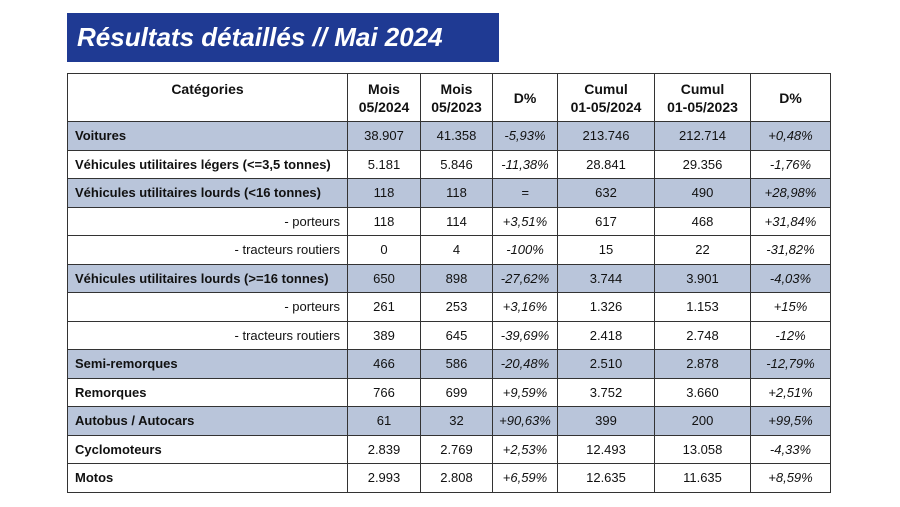 The width and height of the screenshot is (900, 507). Describe the element at coordinates (606, 364) in the screenshot. I see `value-cell: 2.510` at that location.